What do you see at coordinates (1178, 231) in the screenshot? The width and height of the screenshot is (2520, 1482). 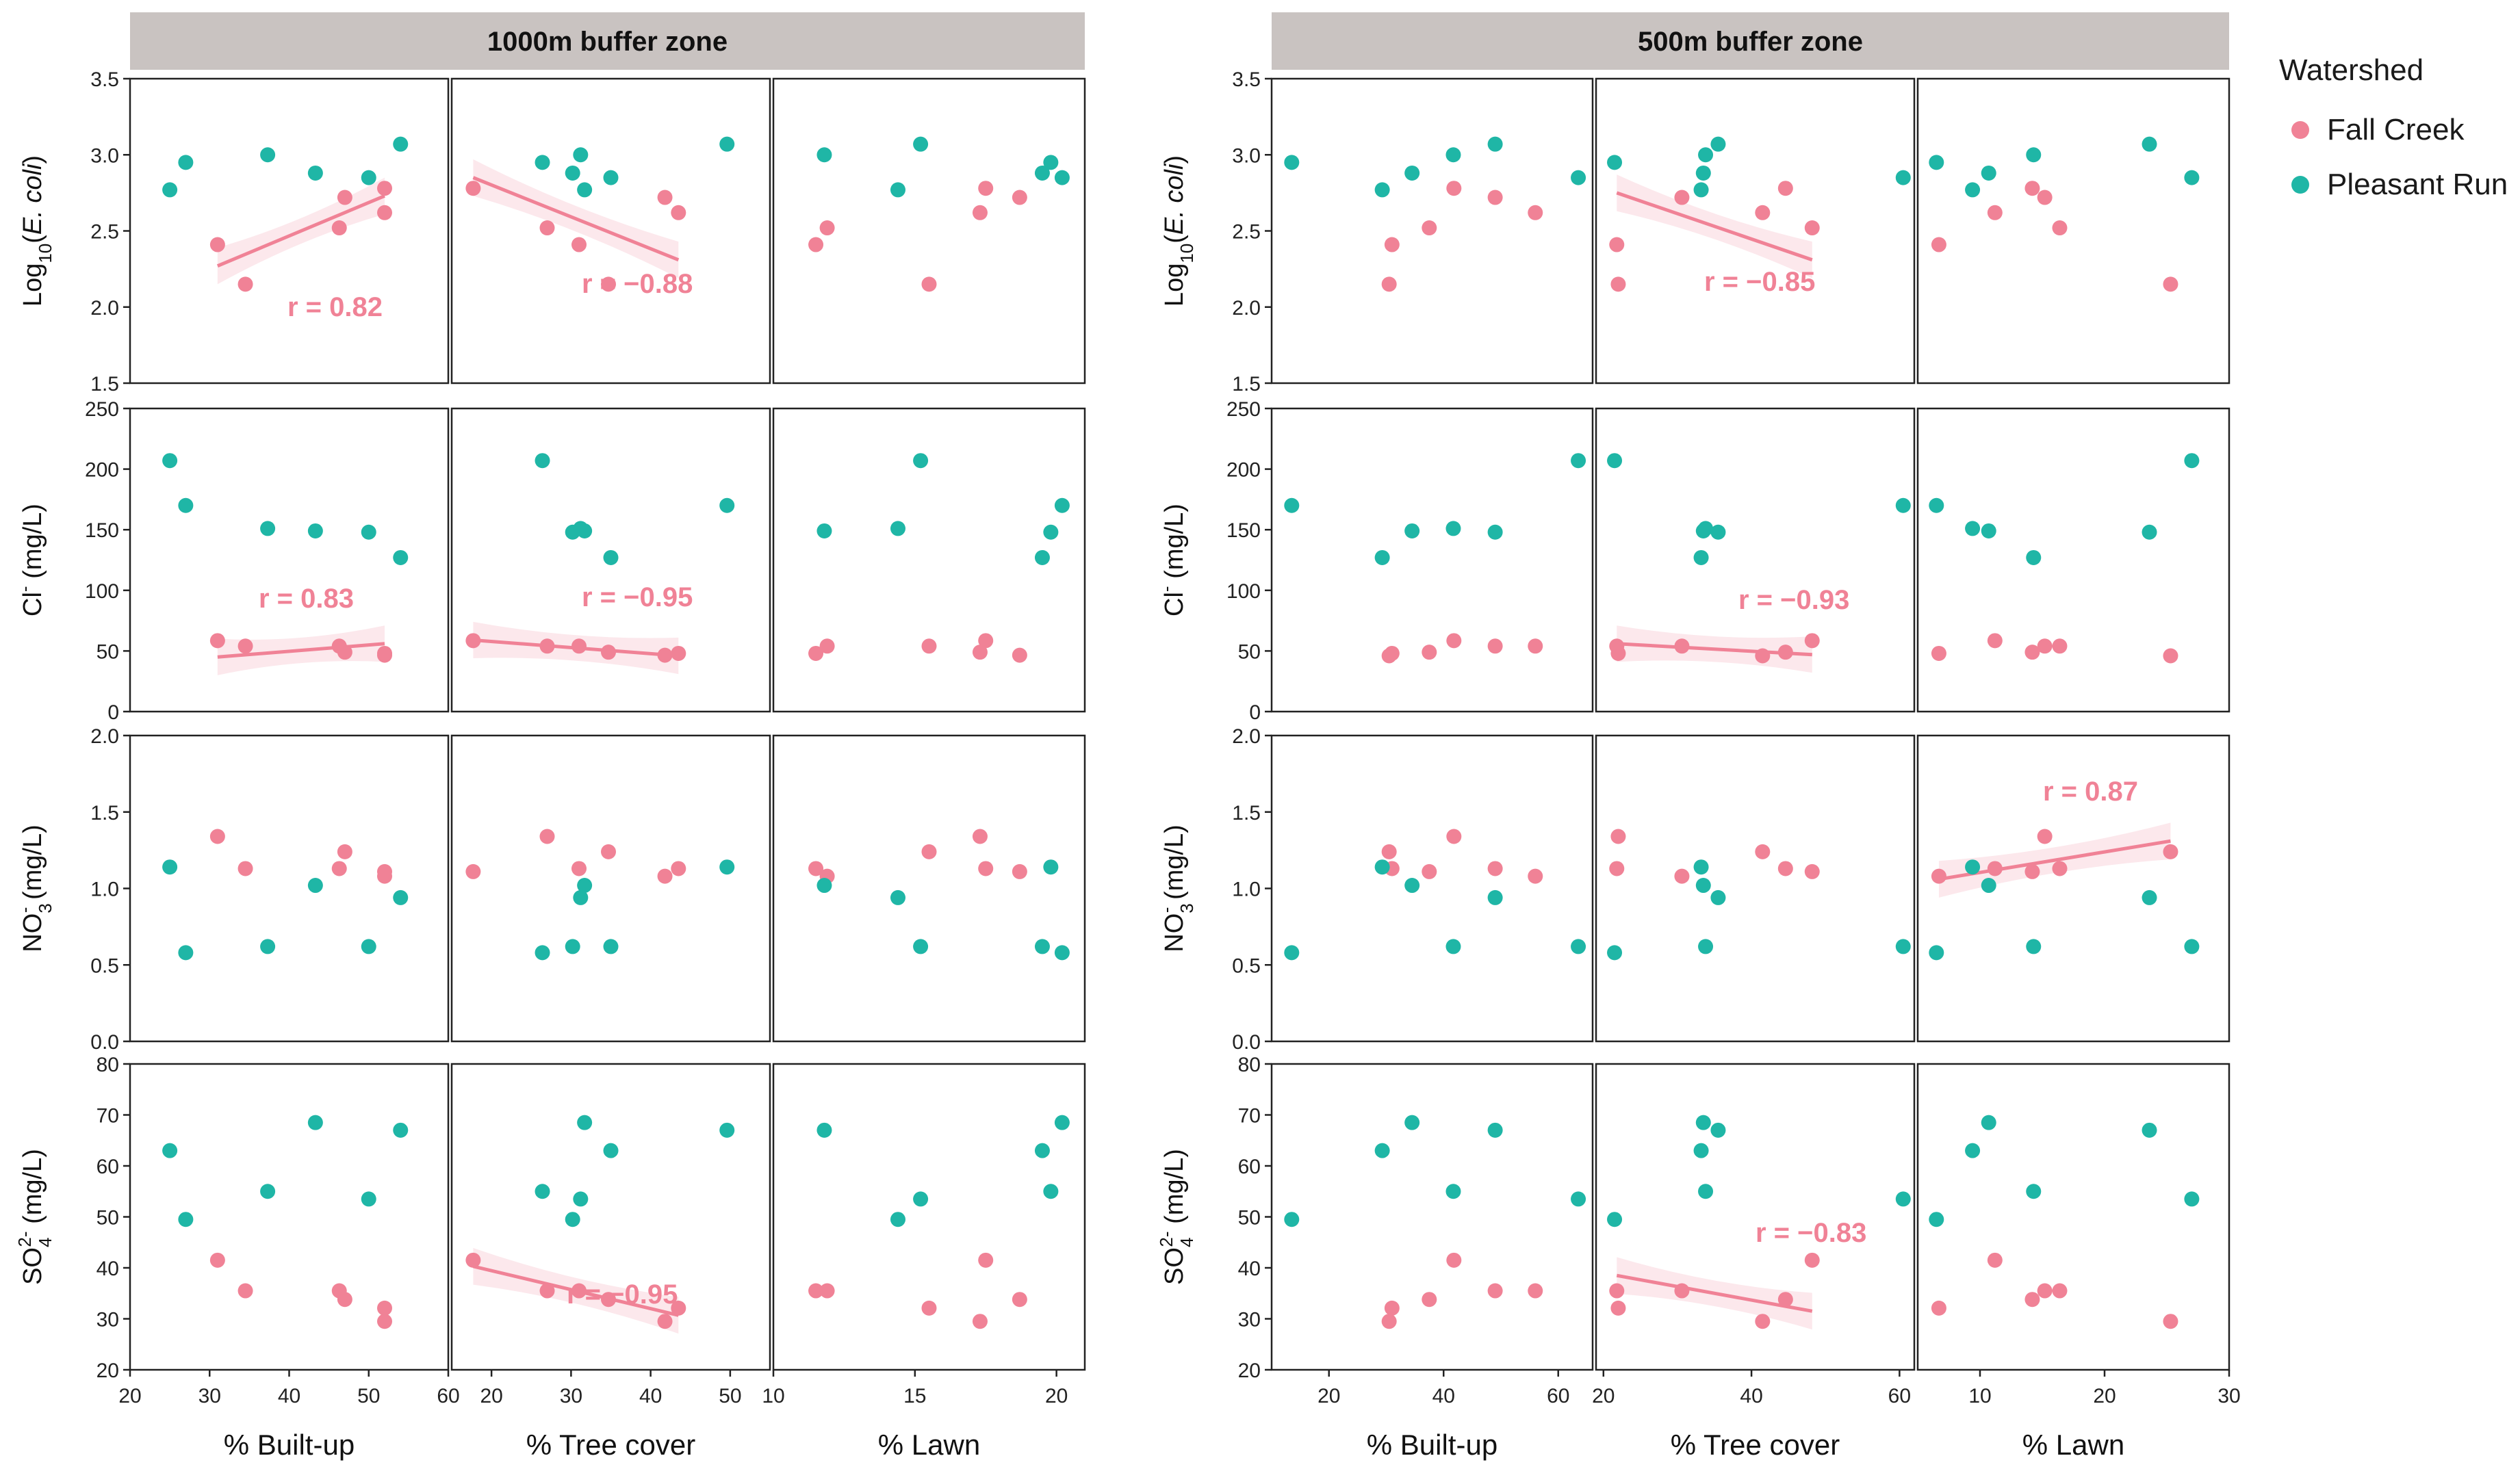 I see `y-axis-label: Log10(E. coli)` at bounding box center [1178, 231].